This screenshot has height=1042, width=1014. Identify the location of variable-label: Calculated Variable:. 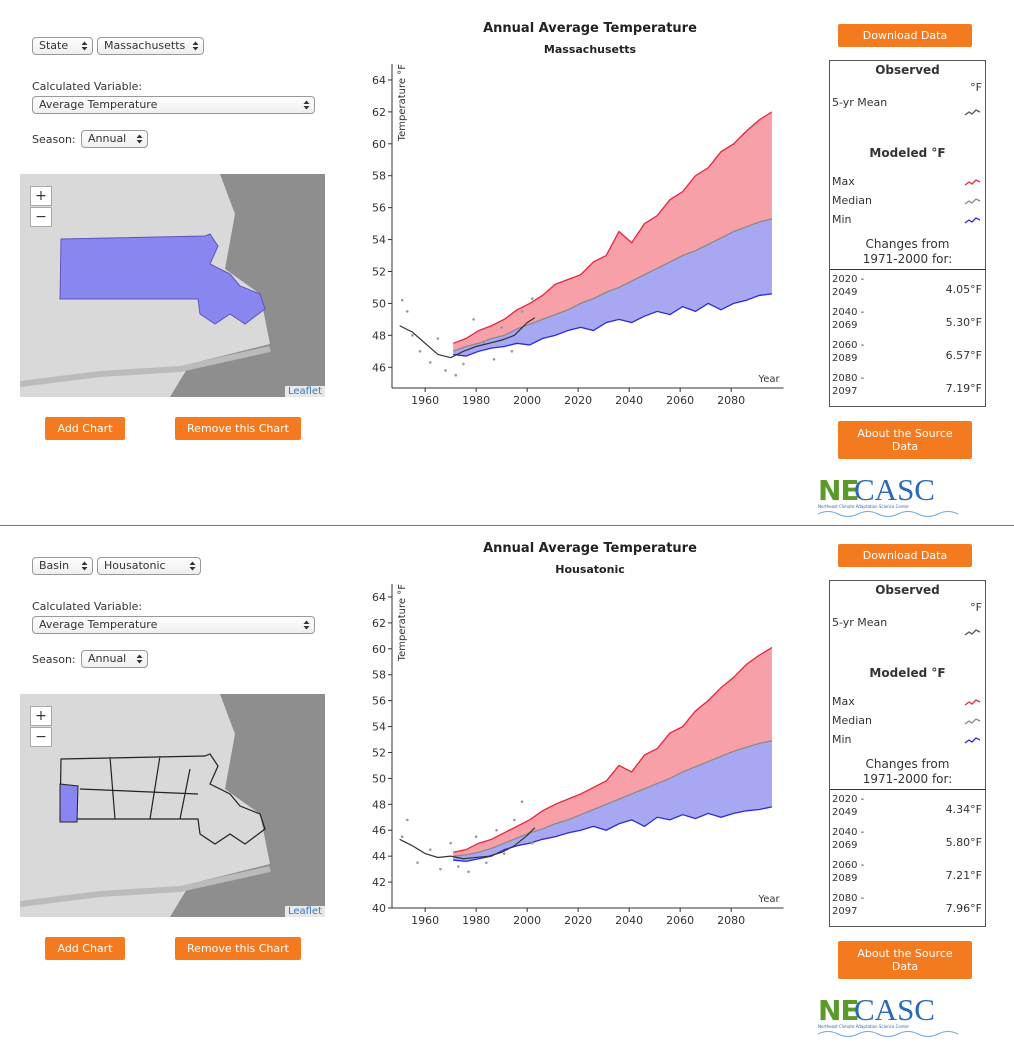
(87, 86).